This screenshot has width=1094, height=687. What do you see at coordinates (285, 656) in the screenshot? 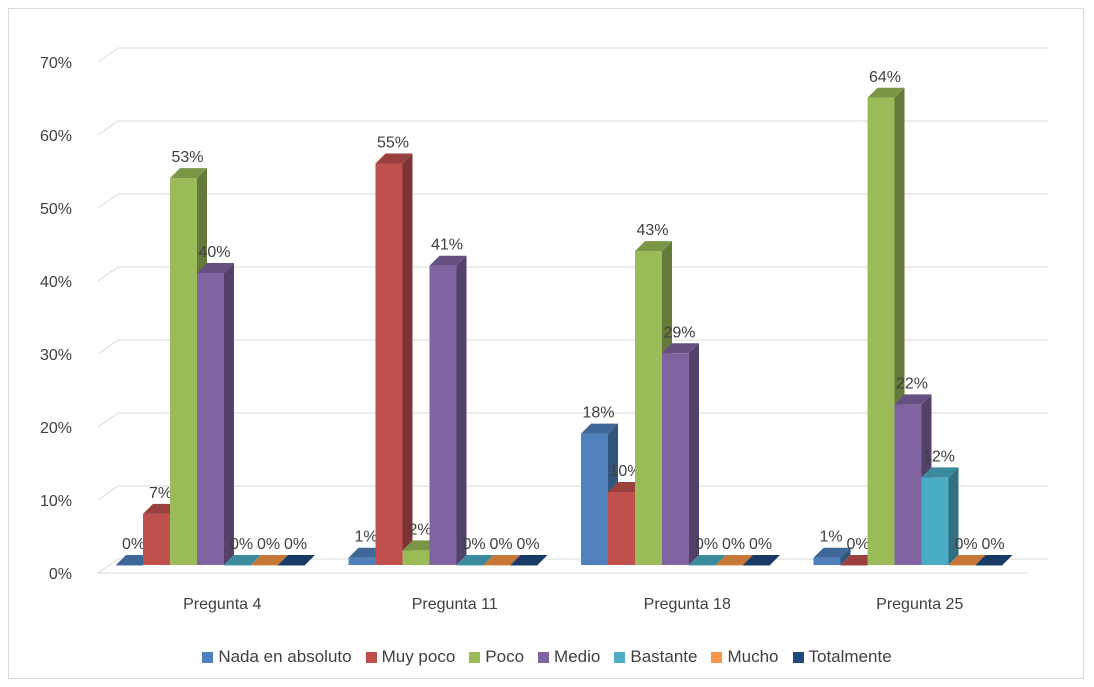
I see `legend-label: Nada en absoluto` at bounding box center [285, 656].